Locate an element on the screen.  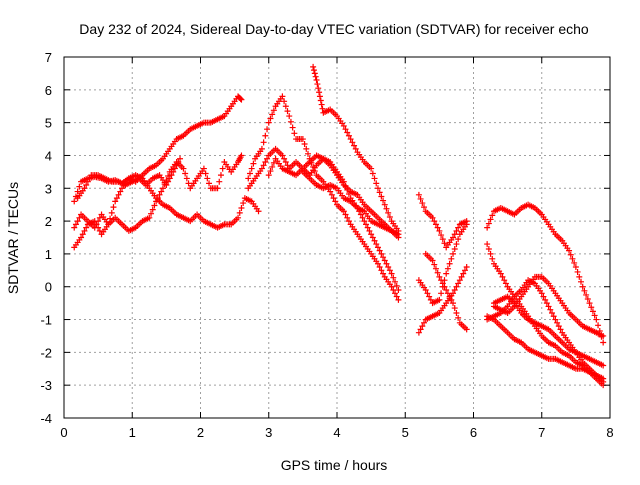
y-tick-label: 3 is located at coordinates (48, 188).